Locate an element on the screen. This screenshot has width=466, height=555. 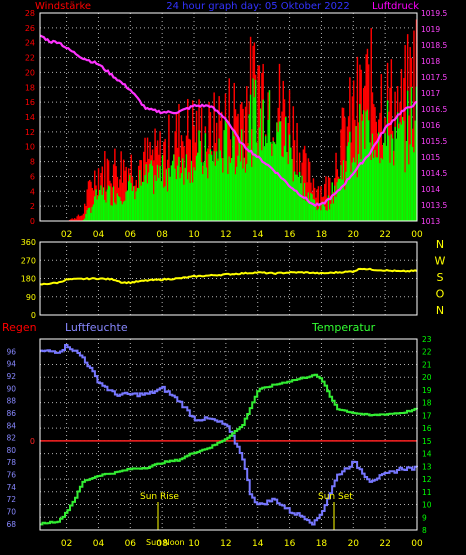
temperature-y-tick: 13 is located at coordinates (427, 466).